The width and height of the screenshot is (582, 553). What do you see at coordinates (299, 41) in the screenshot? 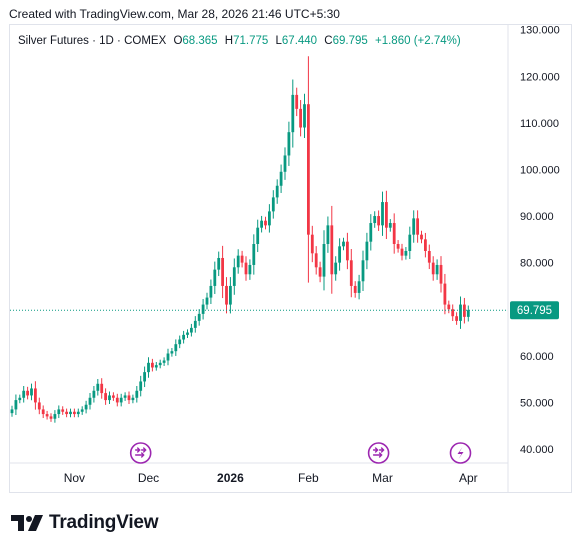
I see `low-value: 67.440` at bounding box center [299, 41].